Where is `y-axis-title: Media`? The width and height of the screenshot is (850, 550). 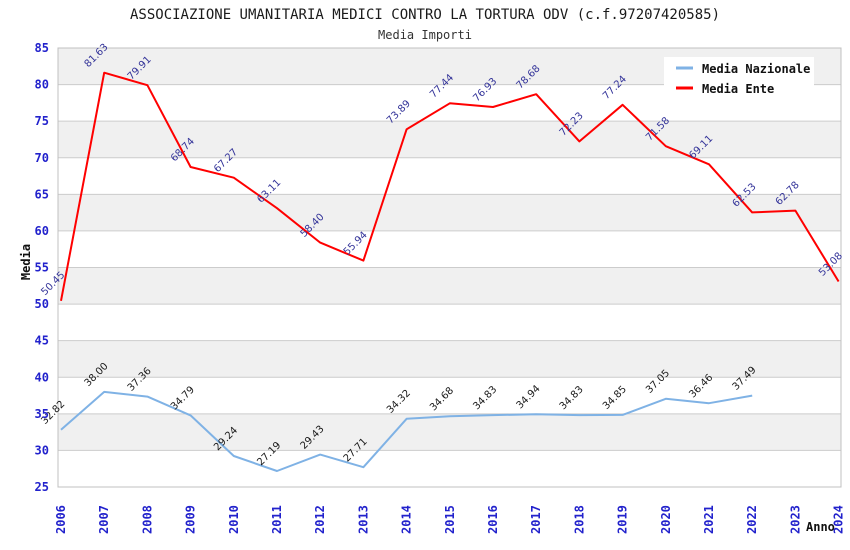
y-axis-title: Media is located at coordinates (26, 262).